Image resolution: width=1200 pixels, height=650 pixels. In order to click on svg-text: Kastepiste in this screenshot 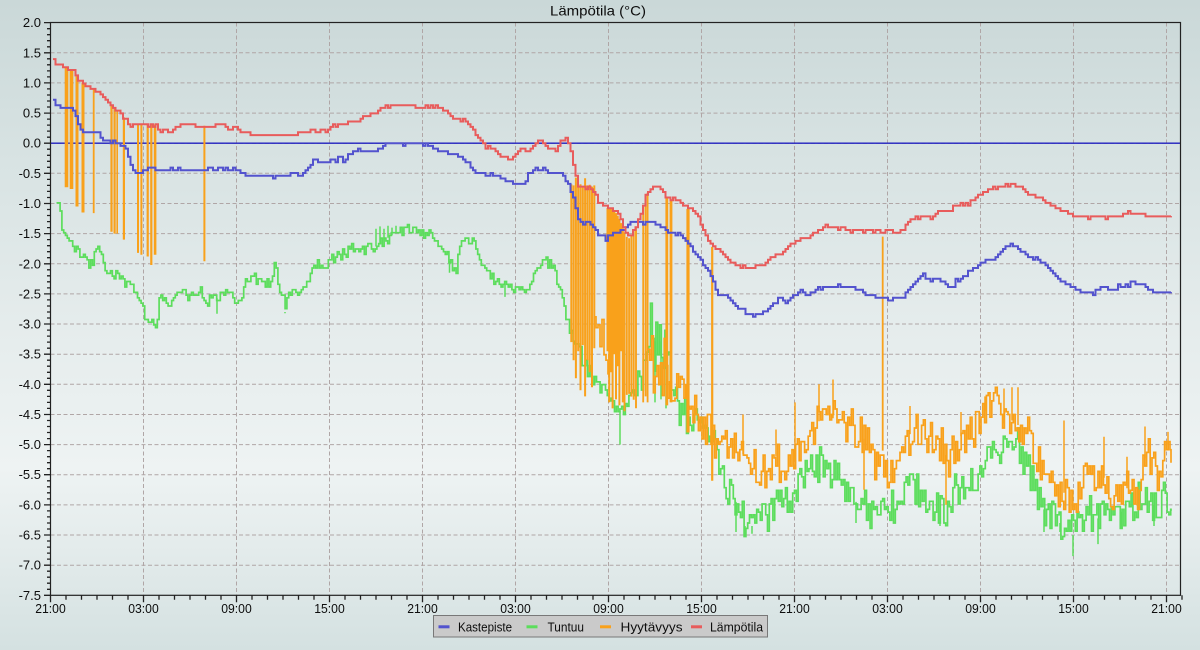, I will do `click(485, 626)`.